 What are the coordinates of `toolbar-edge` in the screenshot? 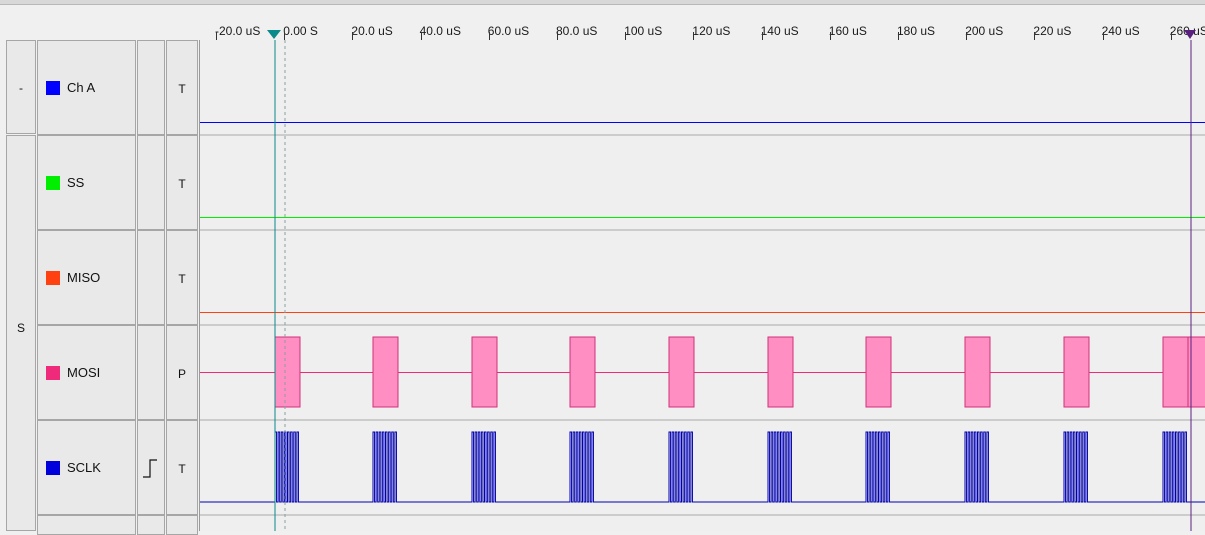 It's located at (602, 2).